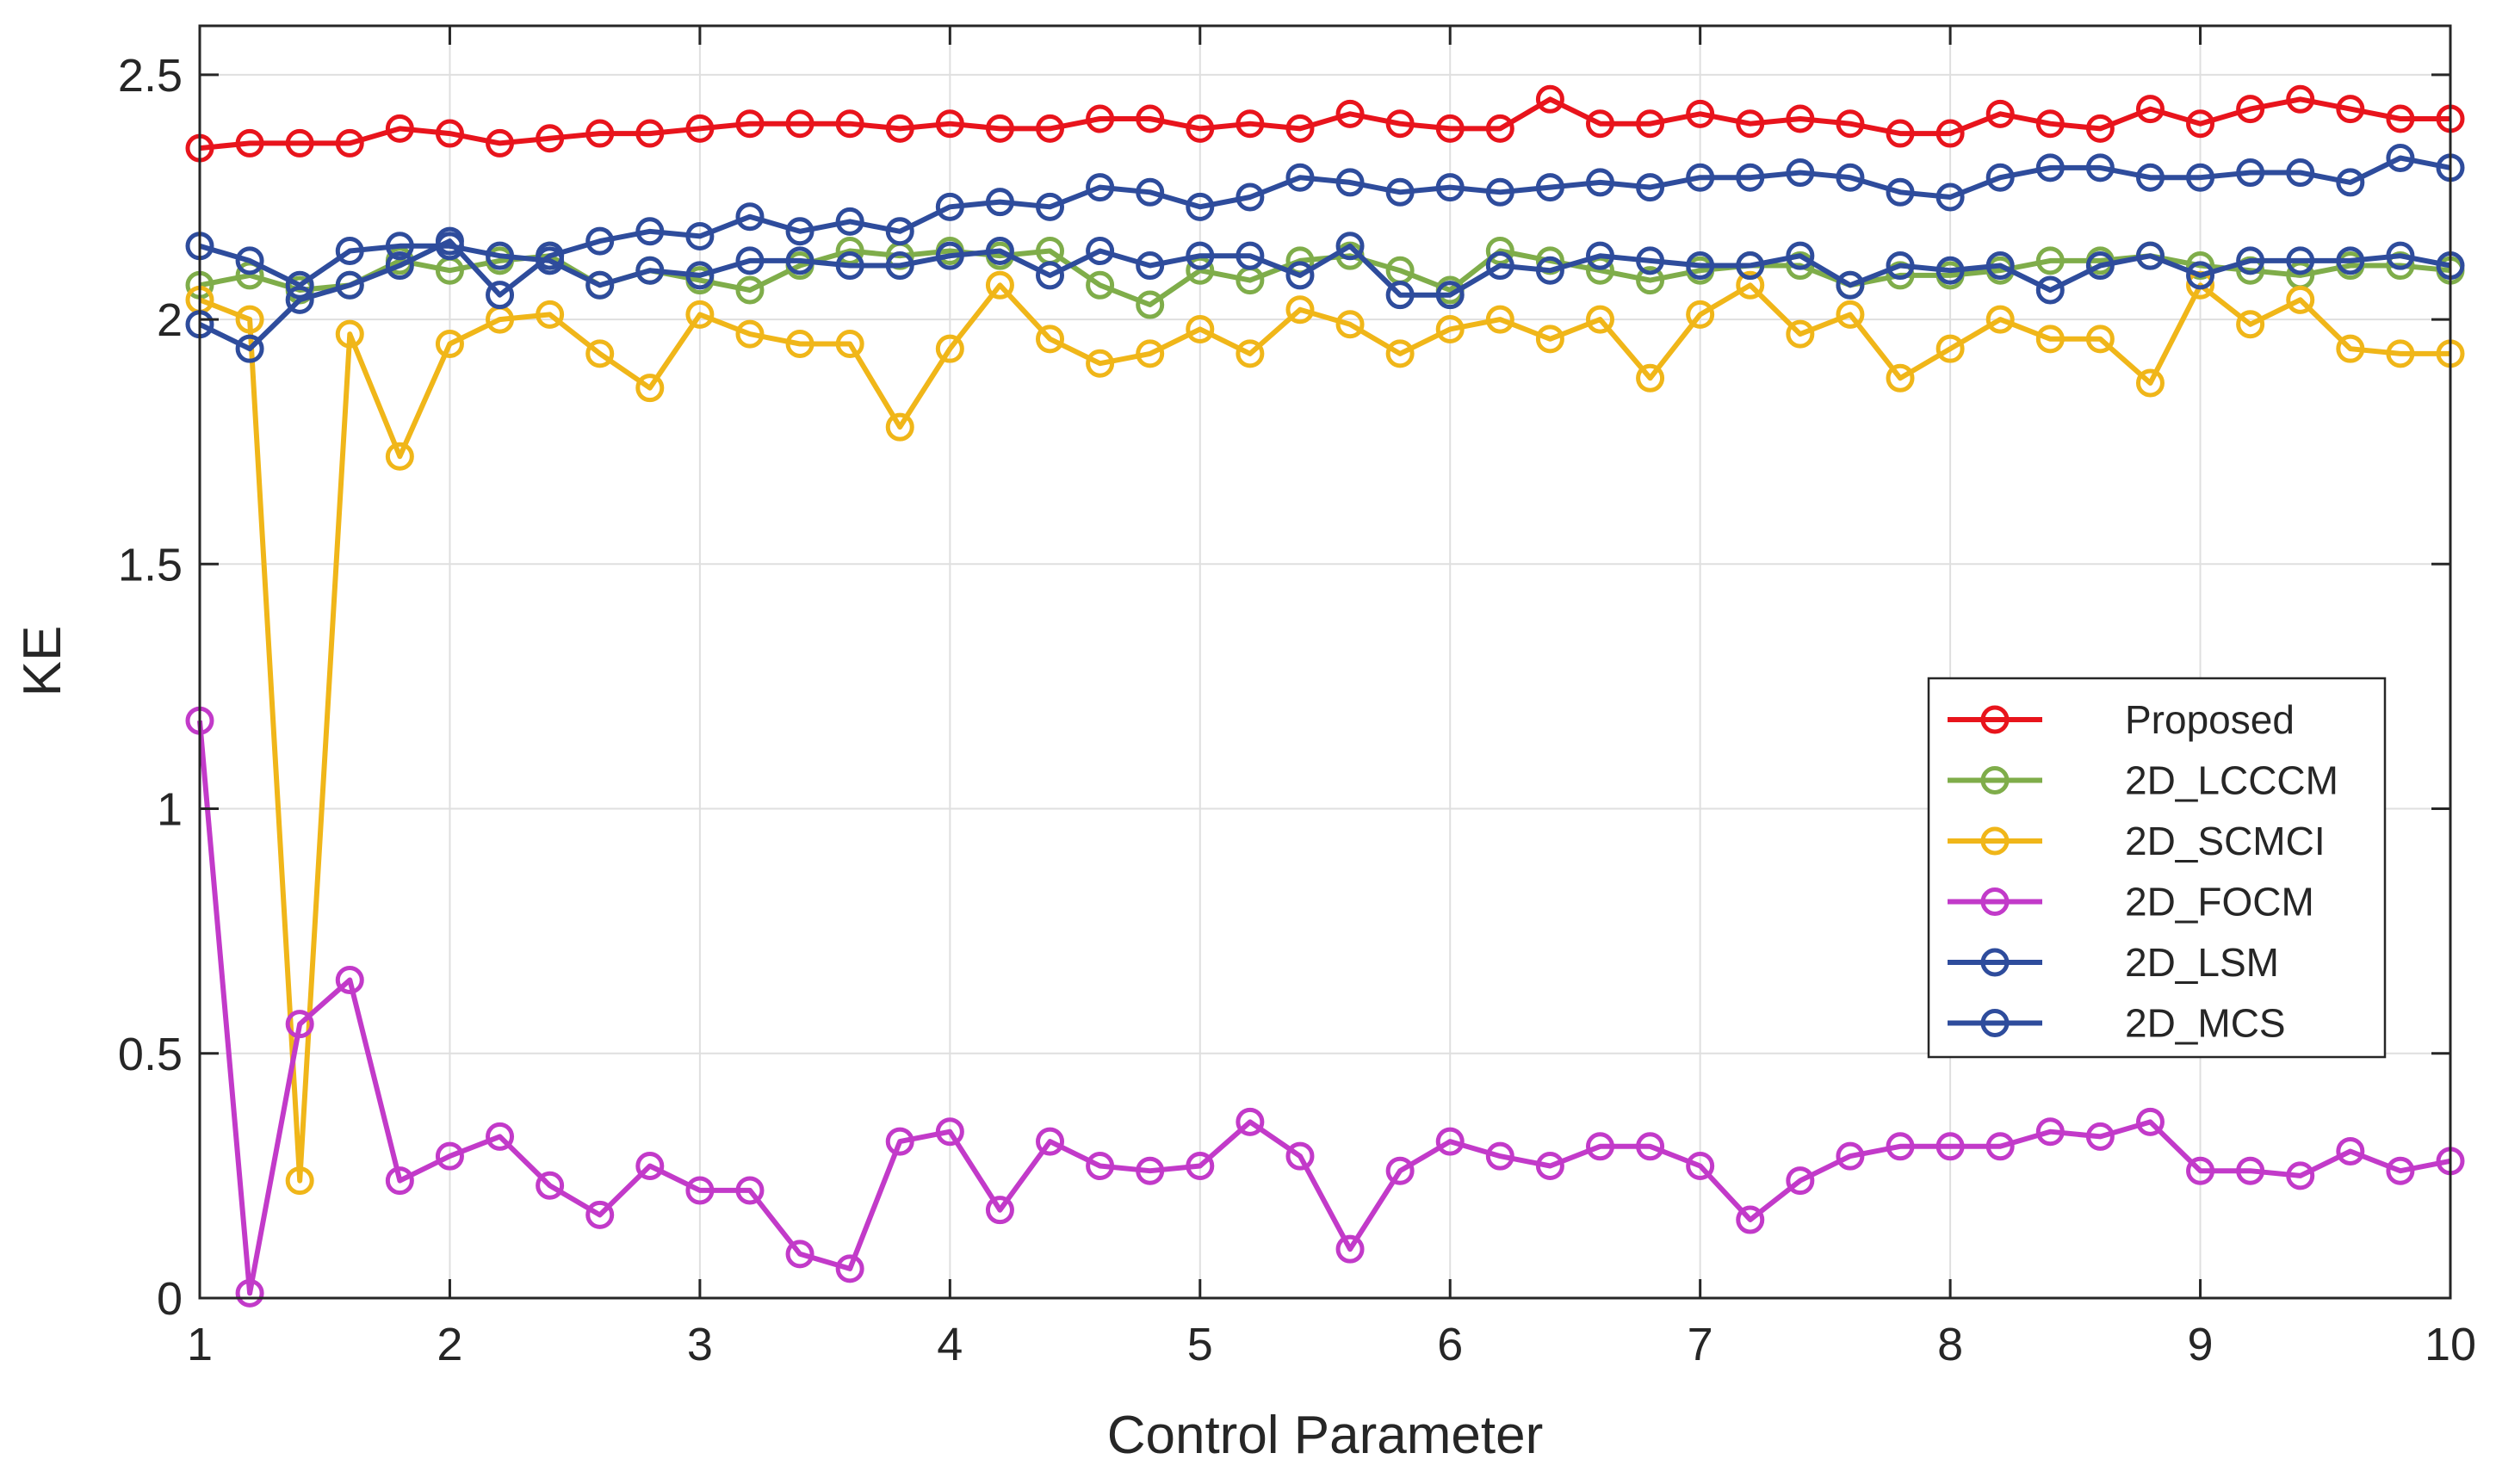  Describe the element at coordinates (1325, 123) in the screenshot. I see `series-proposed` at that location.